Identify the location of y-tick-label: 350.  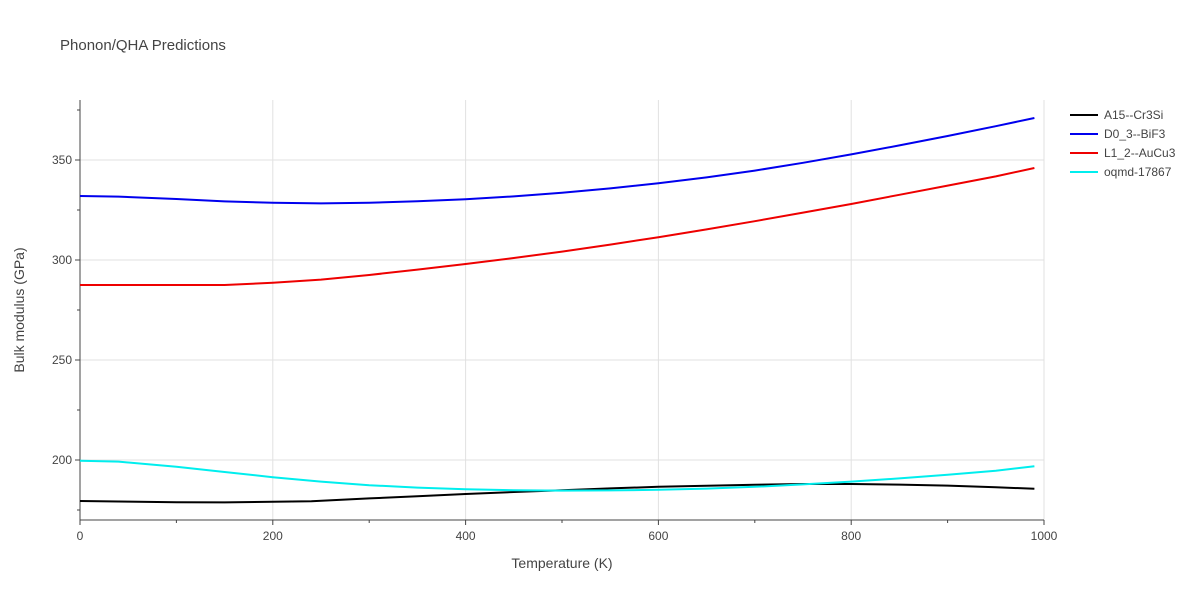
(62, 160).